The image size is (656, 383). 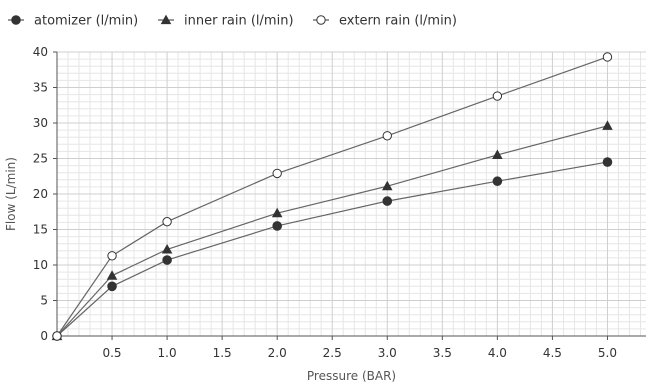 What do you see at coordinates (40, 230) in the screenshot?
I see `y-tick-label: 15` at bounding box center [40, 230].